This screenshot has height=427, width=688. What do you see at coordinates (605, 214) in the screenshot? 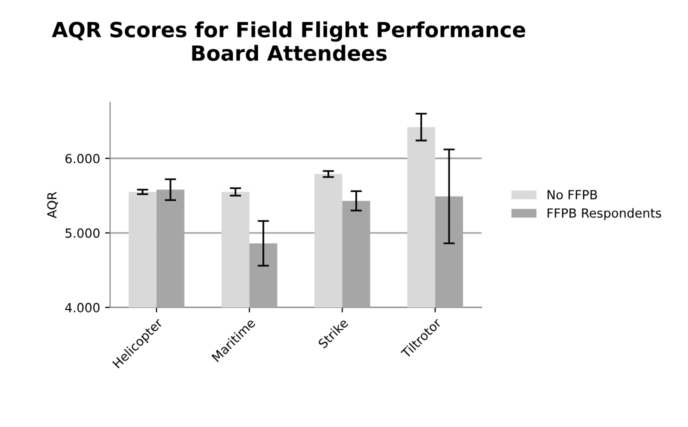
I see `legend-label: FFPB Respondents` at bounding box center [605, 214].